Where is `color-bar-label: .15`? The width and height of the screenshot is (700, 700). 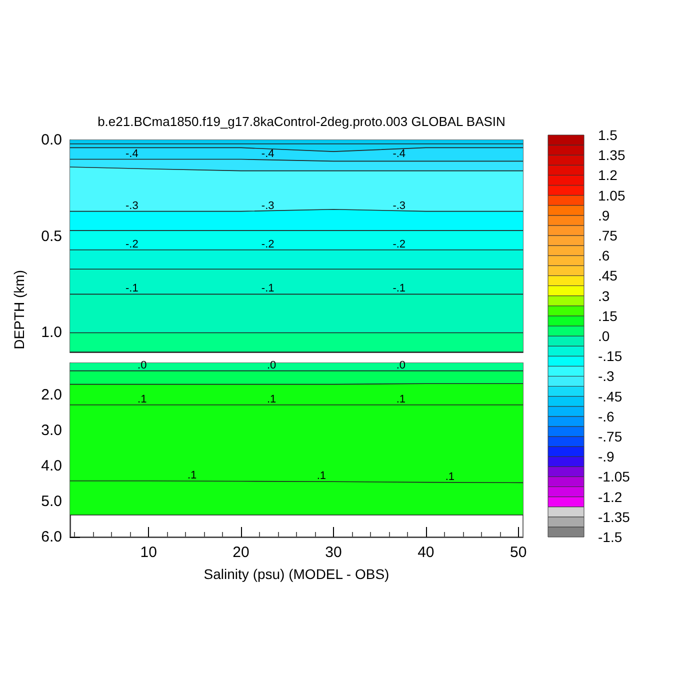
color-bar-label: .15 is located at coordinates (608, 316).